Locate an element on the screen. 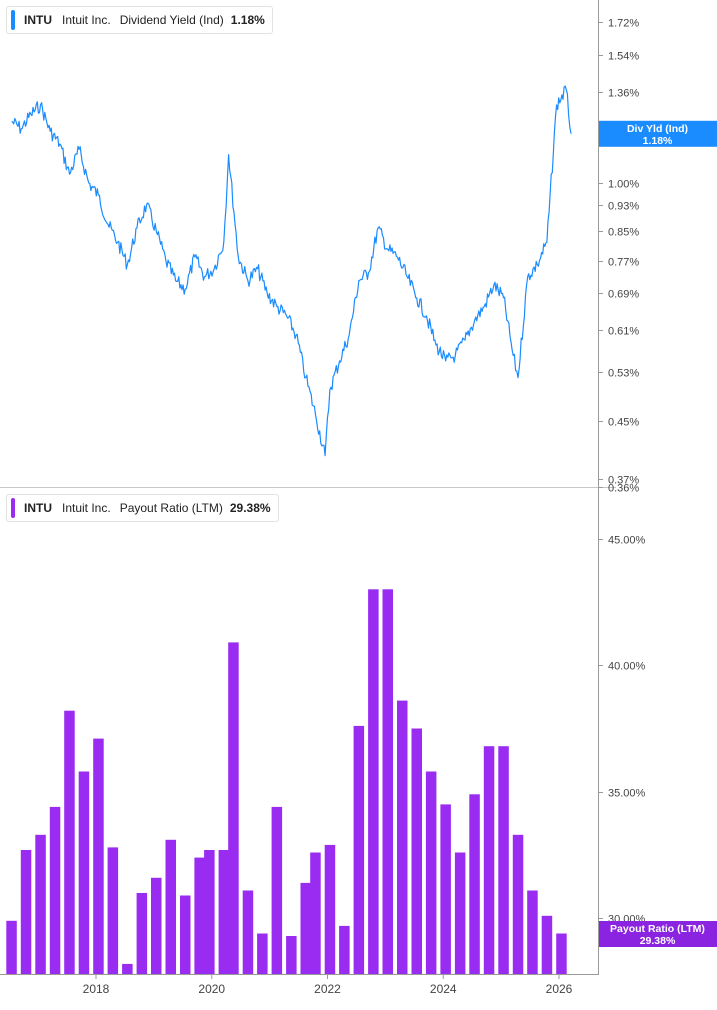 The width and height of the screenshot is (717, 1010). yield-current-badge-box is located at coordinates (658, 133).